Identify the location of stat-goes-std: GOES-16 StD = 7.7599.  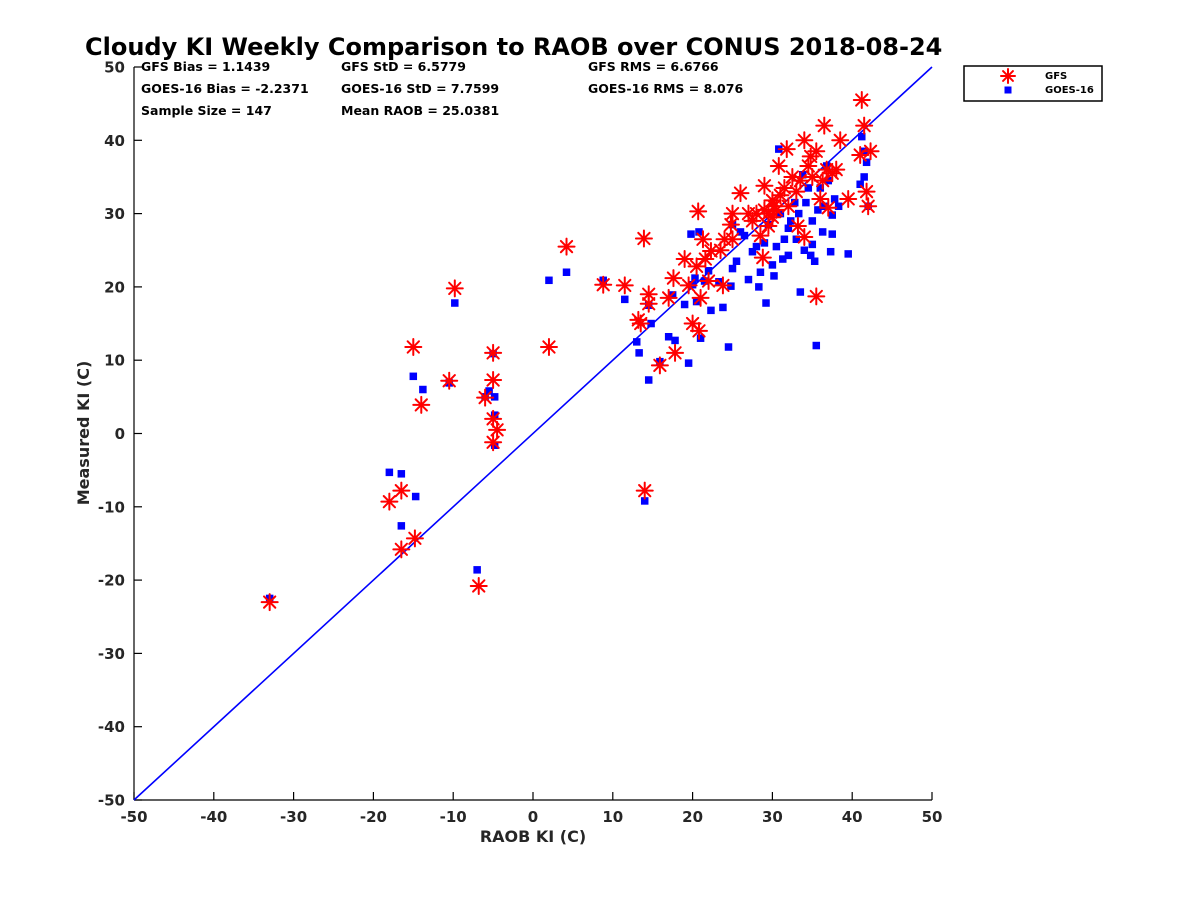
(420, 88).